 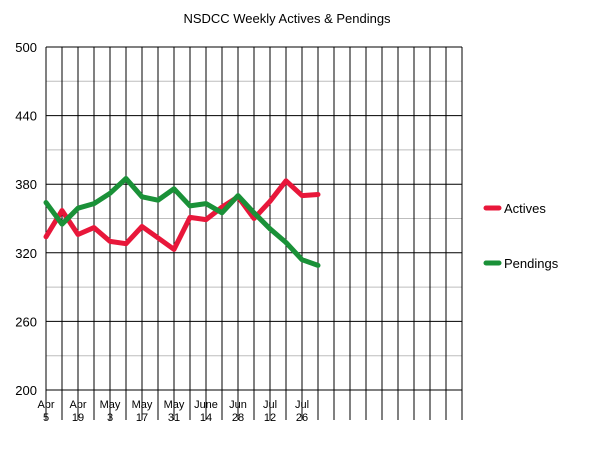 What do you see at coordinates (238, 418) in the screenshot?
I see `x-tick-label-day: 28` at bounding box center [238, 418].